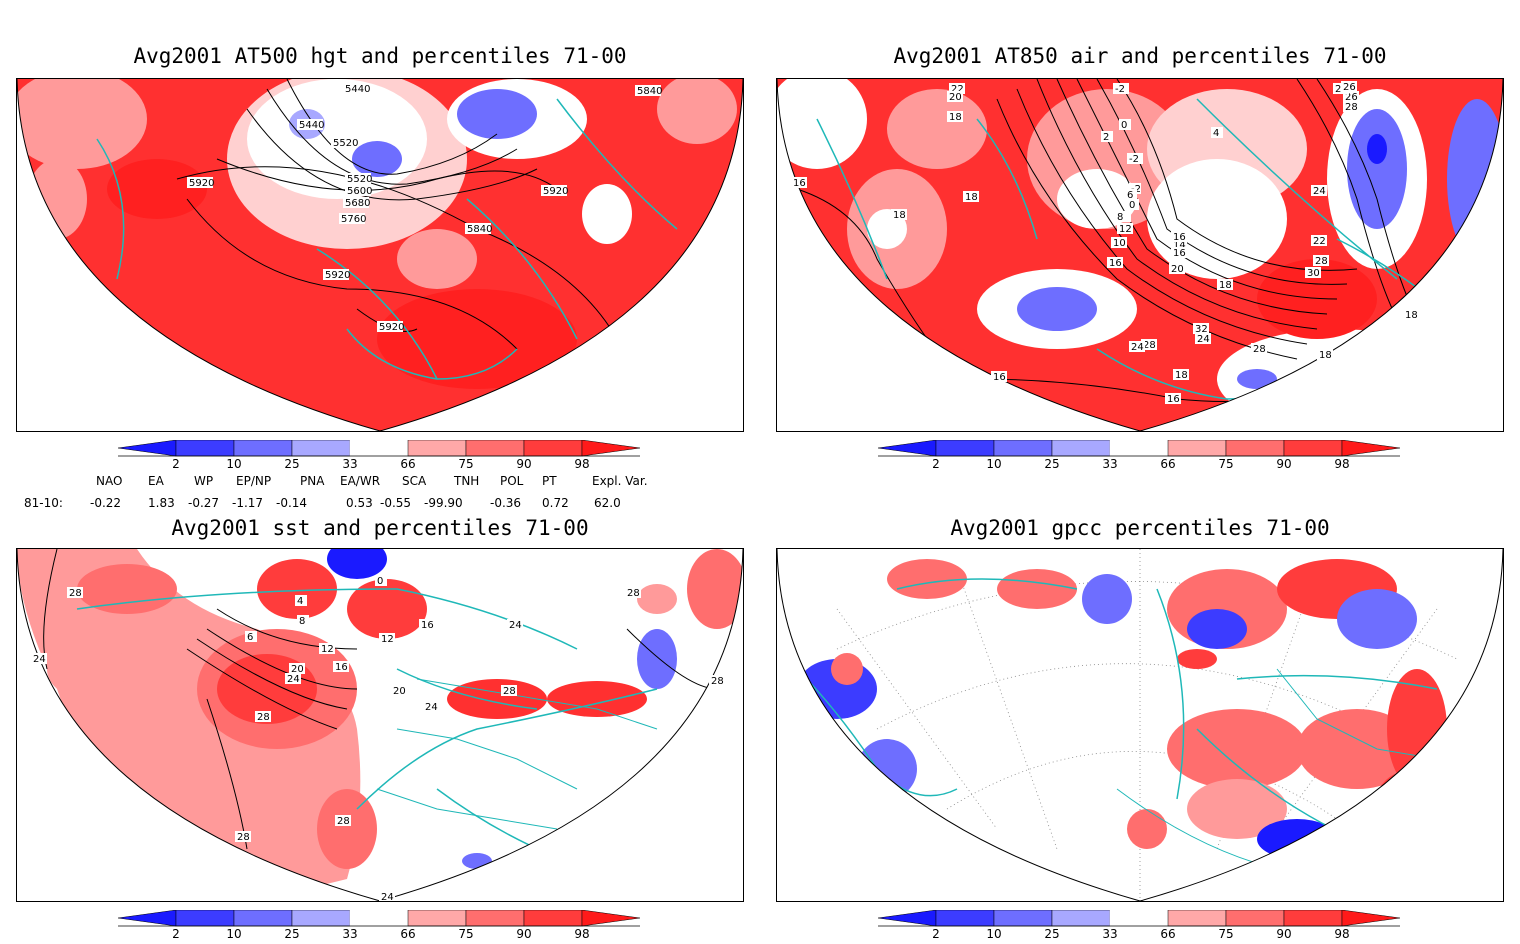 The width and height of the screenshot is (1520, 944). Describe the element at coordinates (1120, 89) in the screenshot. I see `contour-label: -2` at that location.